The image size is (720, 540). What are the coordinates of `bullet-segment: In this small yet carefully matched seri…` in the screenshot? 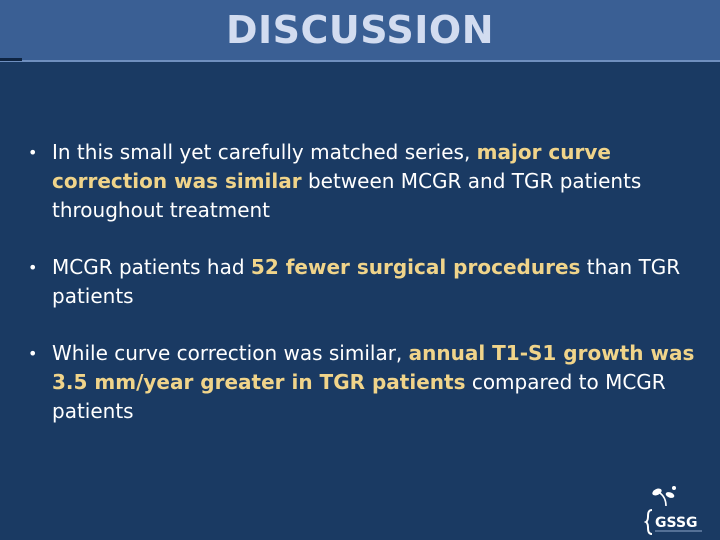 It's located at (264, 152).